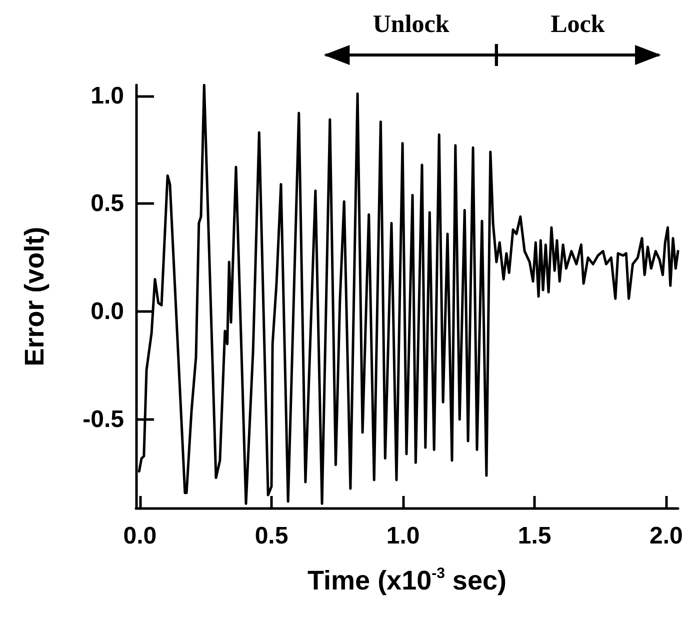 The image size is (691, 624). What do you see at coordinates (666, 536) in the screenshot?
I see `x-tick-label: 2.0` at bounding box center [666, 536].